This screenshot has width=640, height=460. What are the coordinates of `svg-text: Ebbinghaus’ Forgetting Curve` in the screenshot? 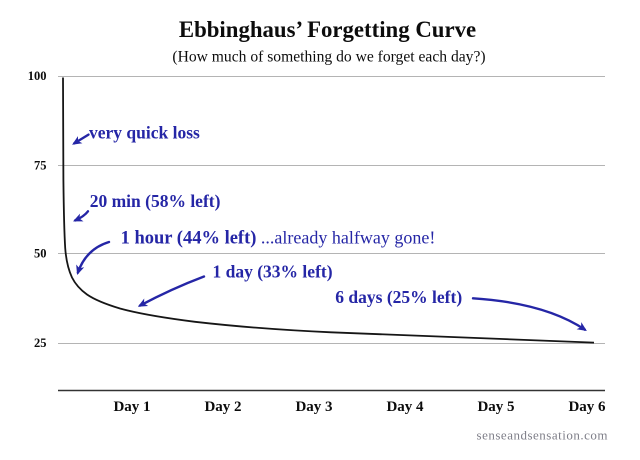 It's located at (327, 29).